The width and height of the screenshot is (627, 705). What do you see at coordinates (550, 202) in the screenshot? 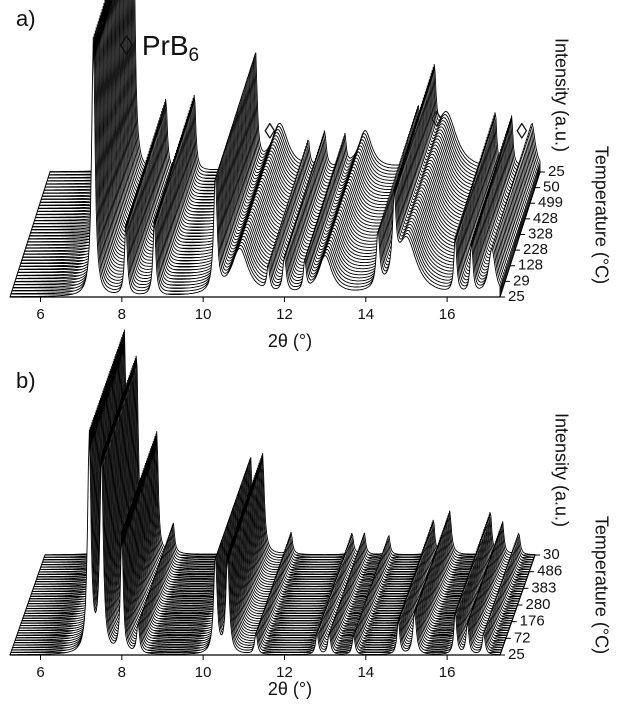
I see `z-tick-label: 499` at bounding box center [550, 202].